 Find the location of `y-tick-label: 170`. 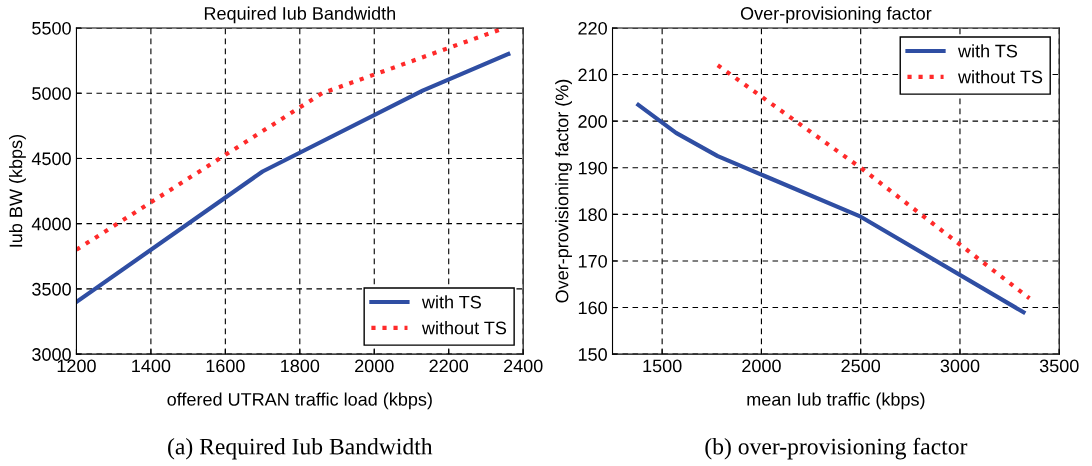

y-tick-label: 170 is located at coordinates (592, 261).